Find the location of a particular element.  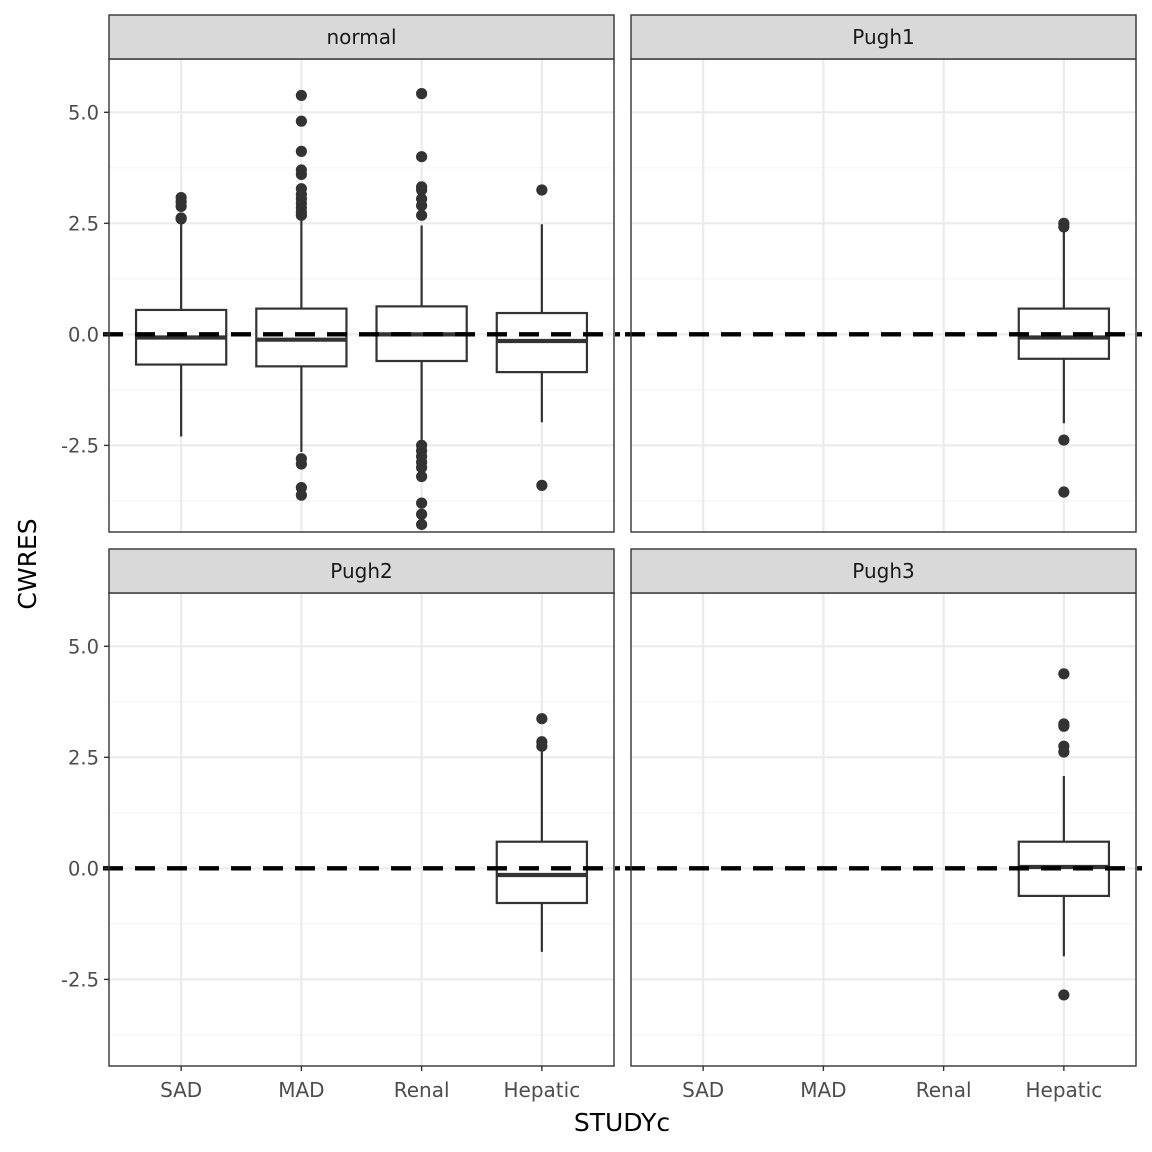

box-sad is located at coordinates (181, 314).